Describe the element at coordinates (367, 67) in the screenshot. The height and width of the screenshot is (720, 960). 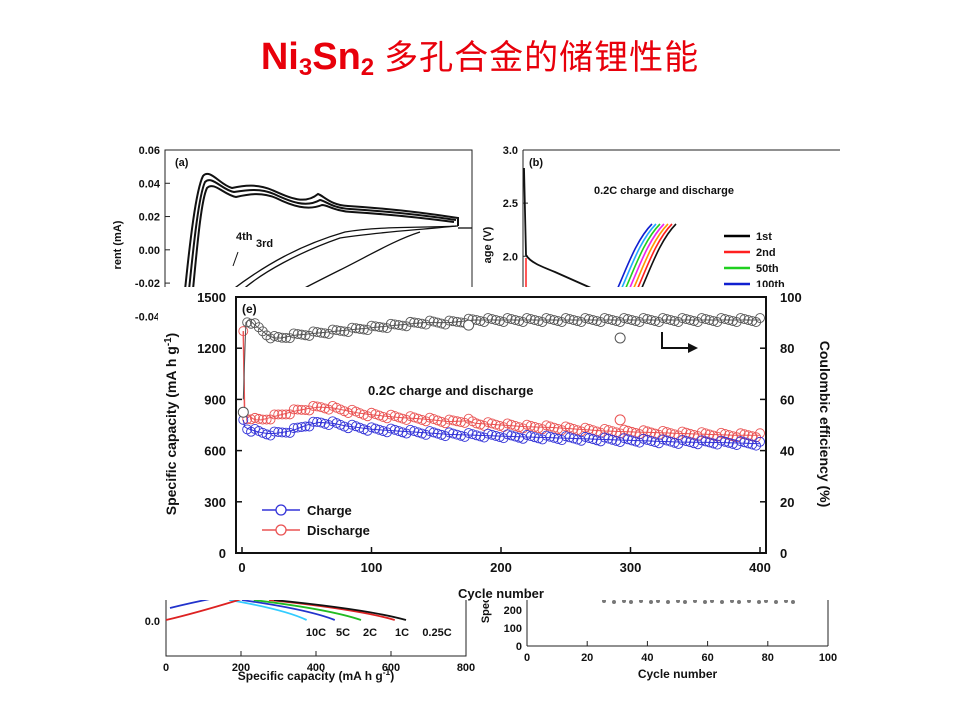
I see `title-sub-2: 2` at that location.